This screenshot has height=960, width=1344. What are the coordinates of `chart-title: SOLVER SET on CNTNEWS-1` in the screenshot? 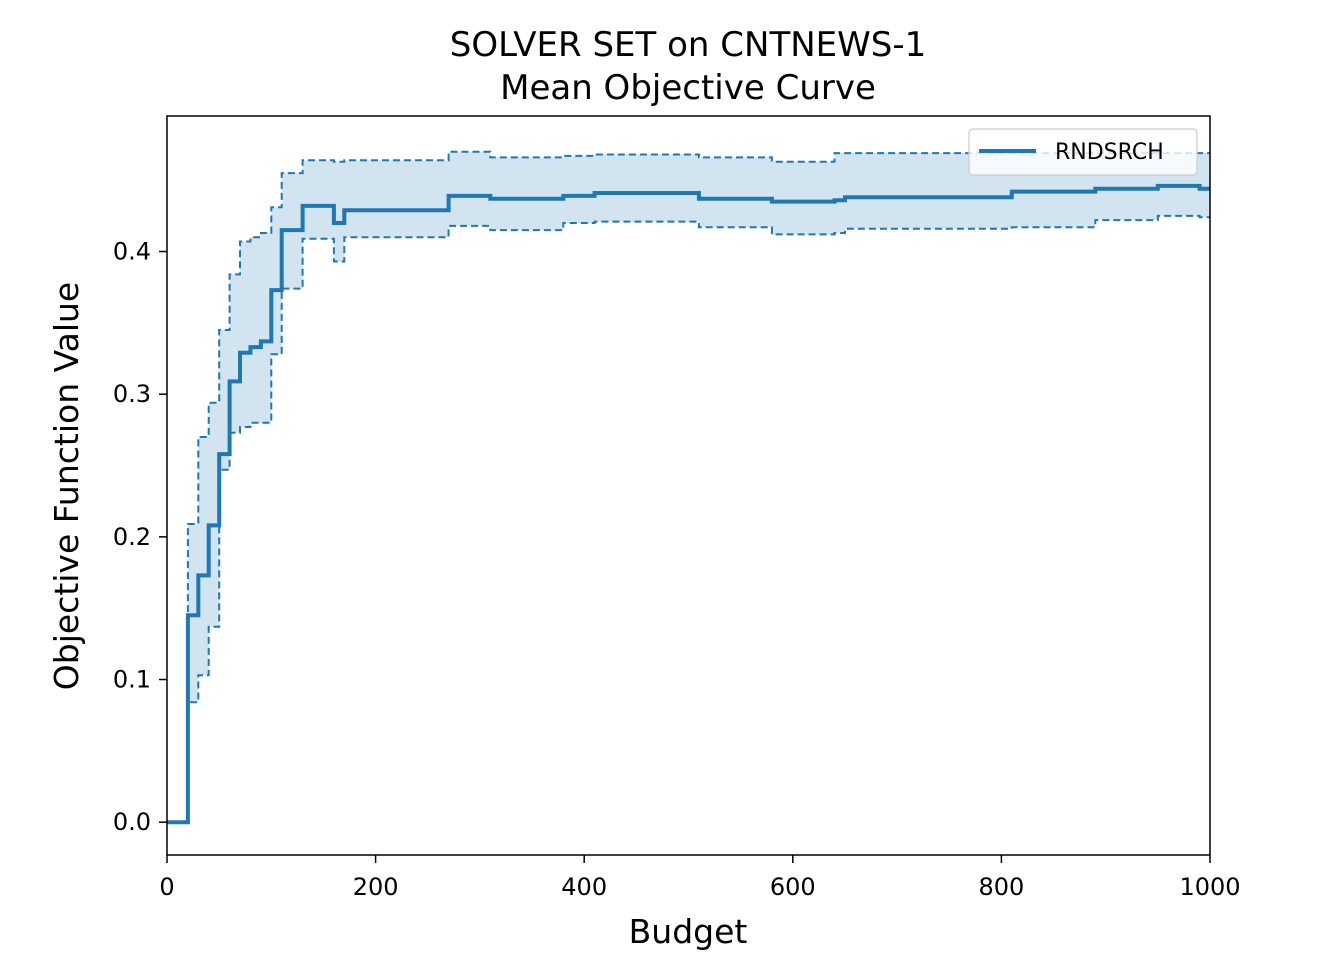 It's located at (688, 45).